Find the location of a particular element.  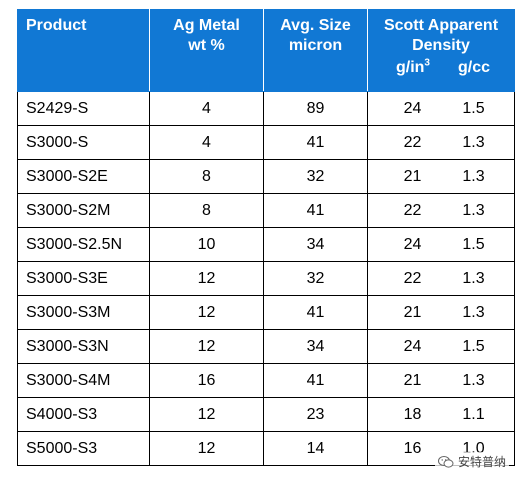

header-ag-metal: Ag Metal wt % is located at coordinates (206, 50).